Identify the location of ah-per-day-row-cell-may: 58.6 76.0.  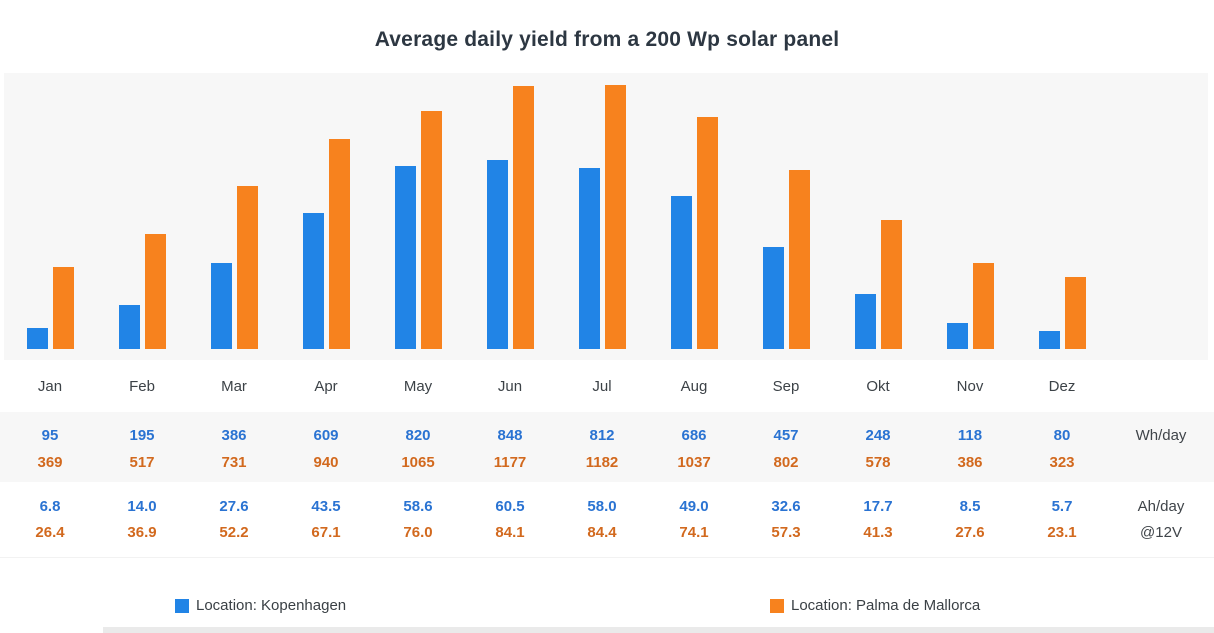
(418, 525).